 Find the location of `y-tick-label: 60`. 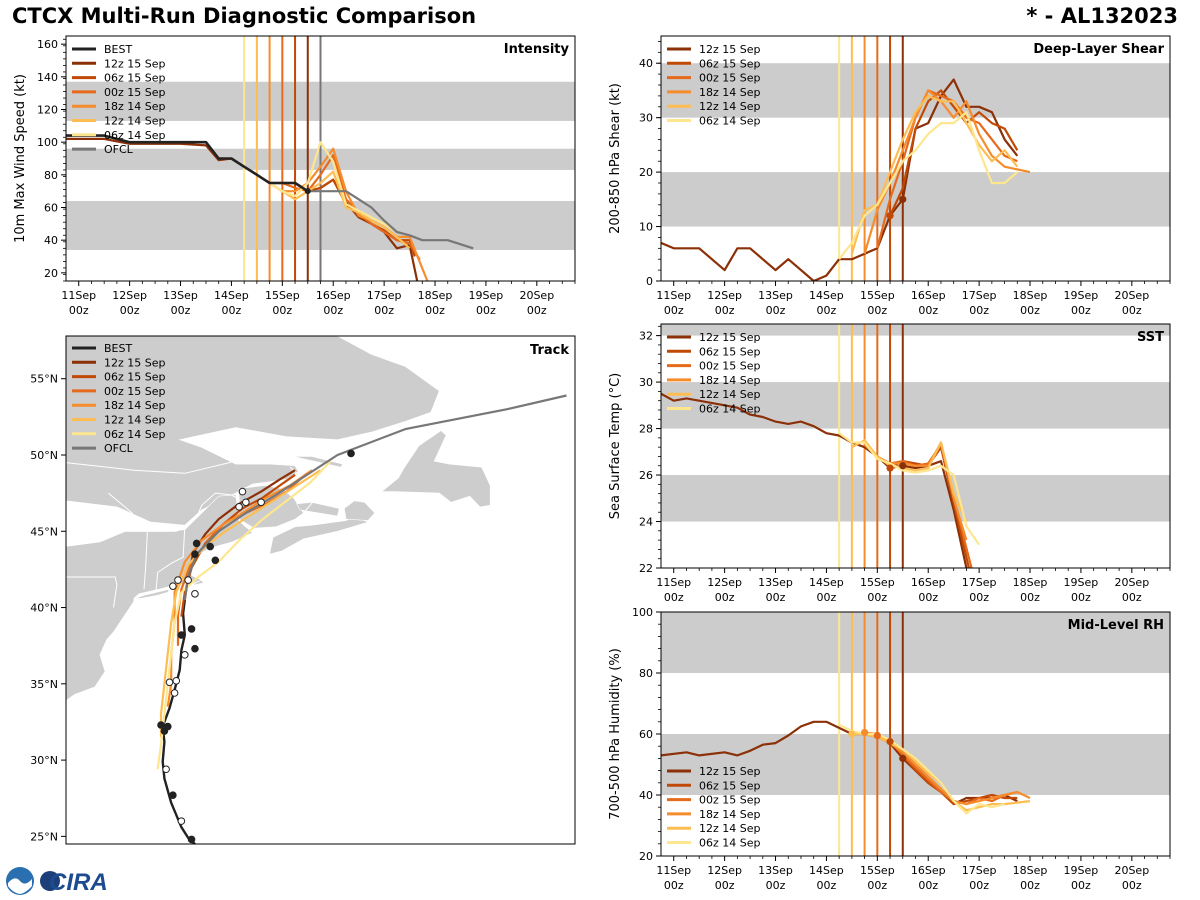

y-tick-label: 60 is located at coordinates (646, 734).